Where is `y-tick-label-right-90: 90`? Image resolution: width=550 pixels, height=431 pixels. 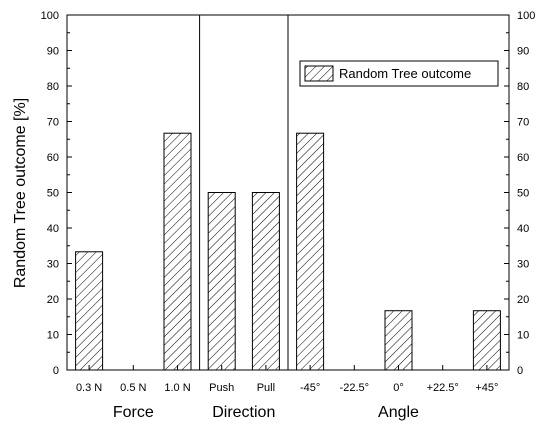 y-tick-label-right-90: 90 is located at coordinates (523, 52).